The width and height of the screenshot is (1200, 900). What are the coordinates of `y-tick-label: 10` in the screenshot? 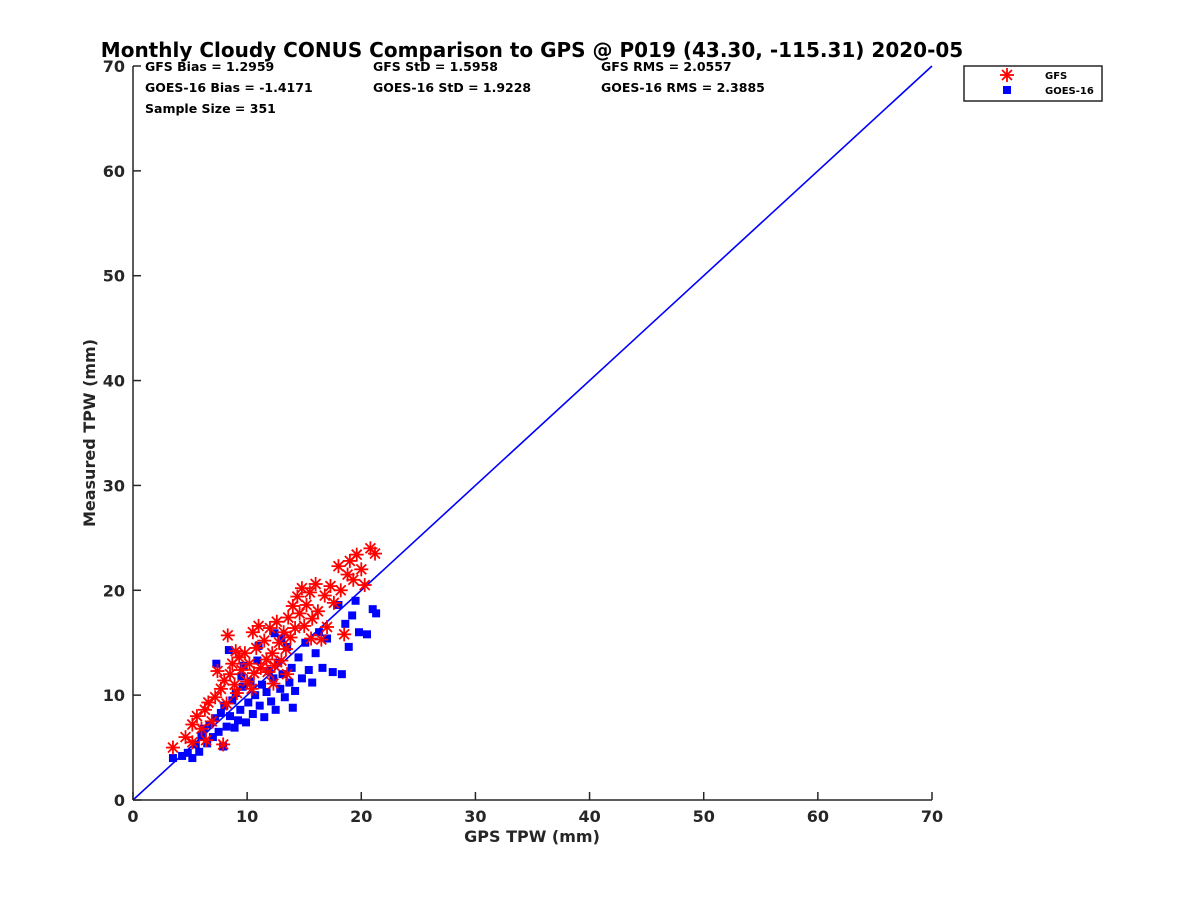 It's located at (114, 695).